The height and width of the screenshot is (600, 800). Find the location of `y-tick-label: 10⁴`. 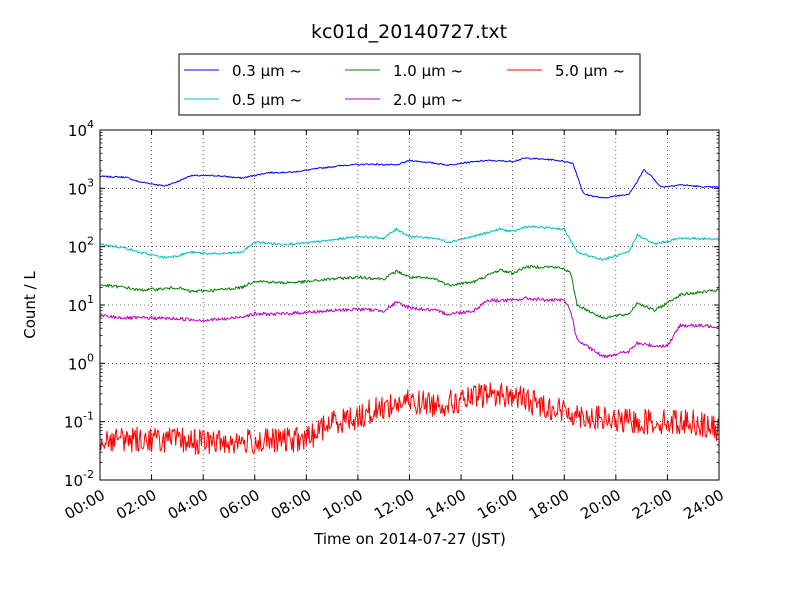

y-tick-label: 10⁴ is located at coordinates (81, 129).